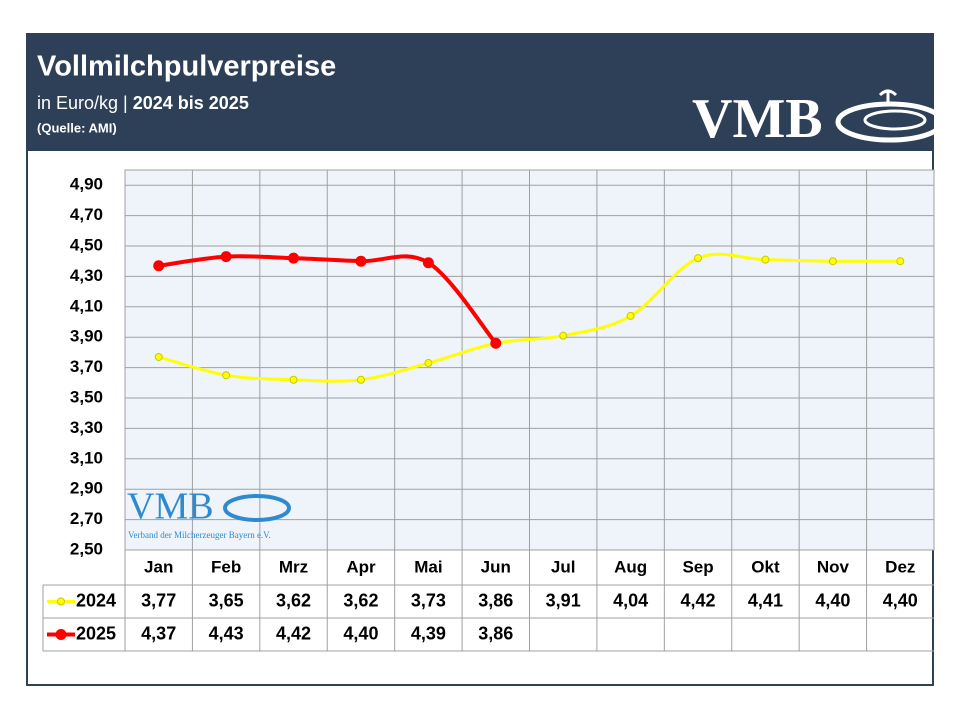 The height and width of the screenshot is (720, 960). What do you see at coordinates (86, 488) in the screenshot?
I see `y-tick-label: 2,90` at bounding box center [86, 488].